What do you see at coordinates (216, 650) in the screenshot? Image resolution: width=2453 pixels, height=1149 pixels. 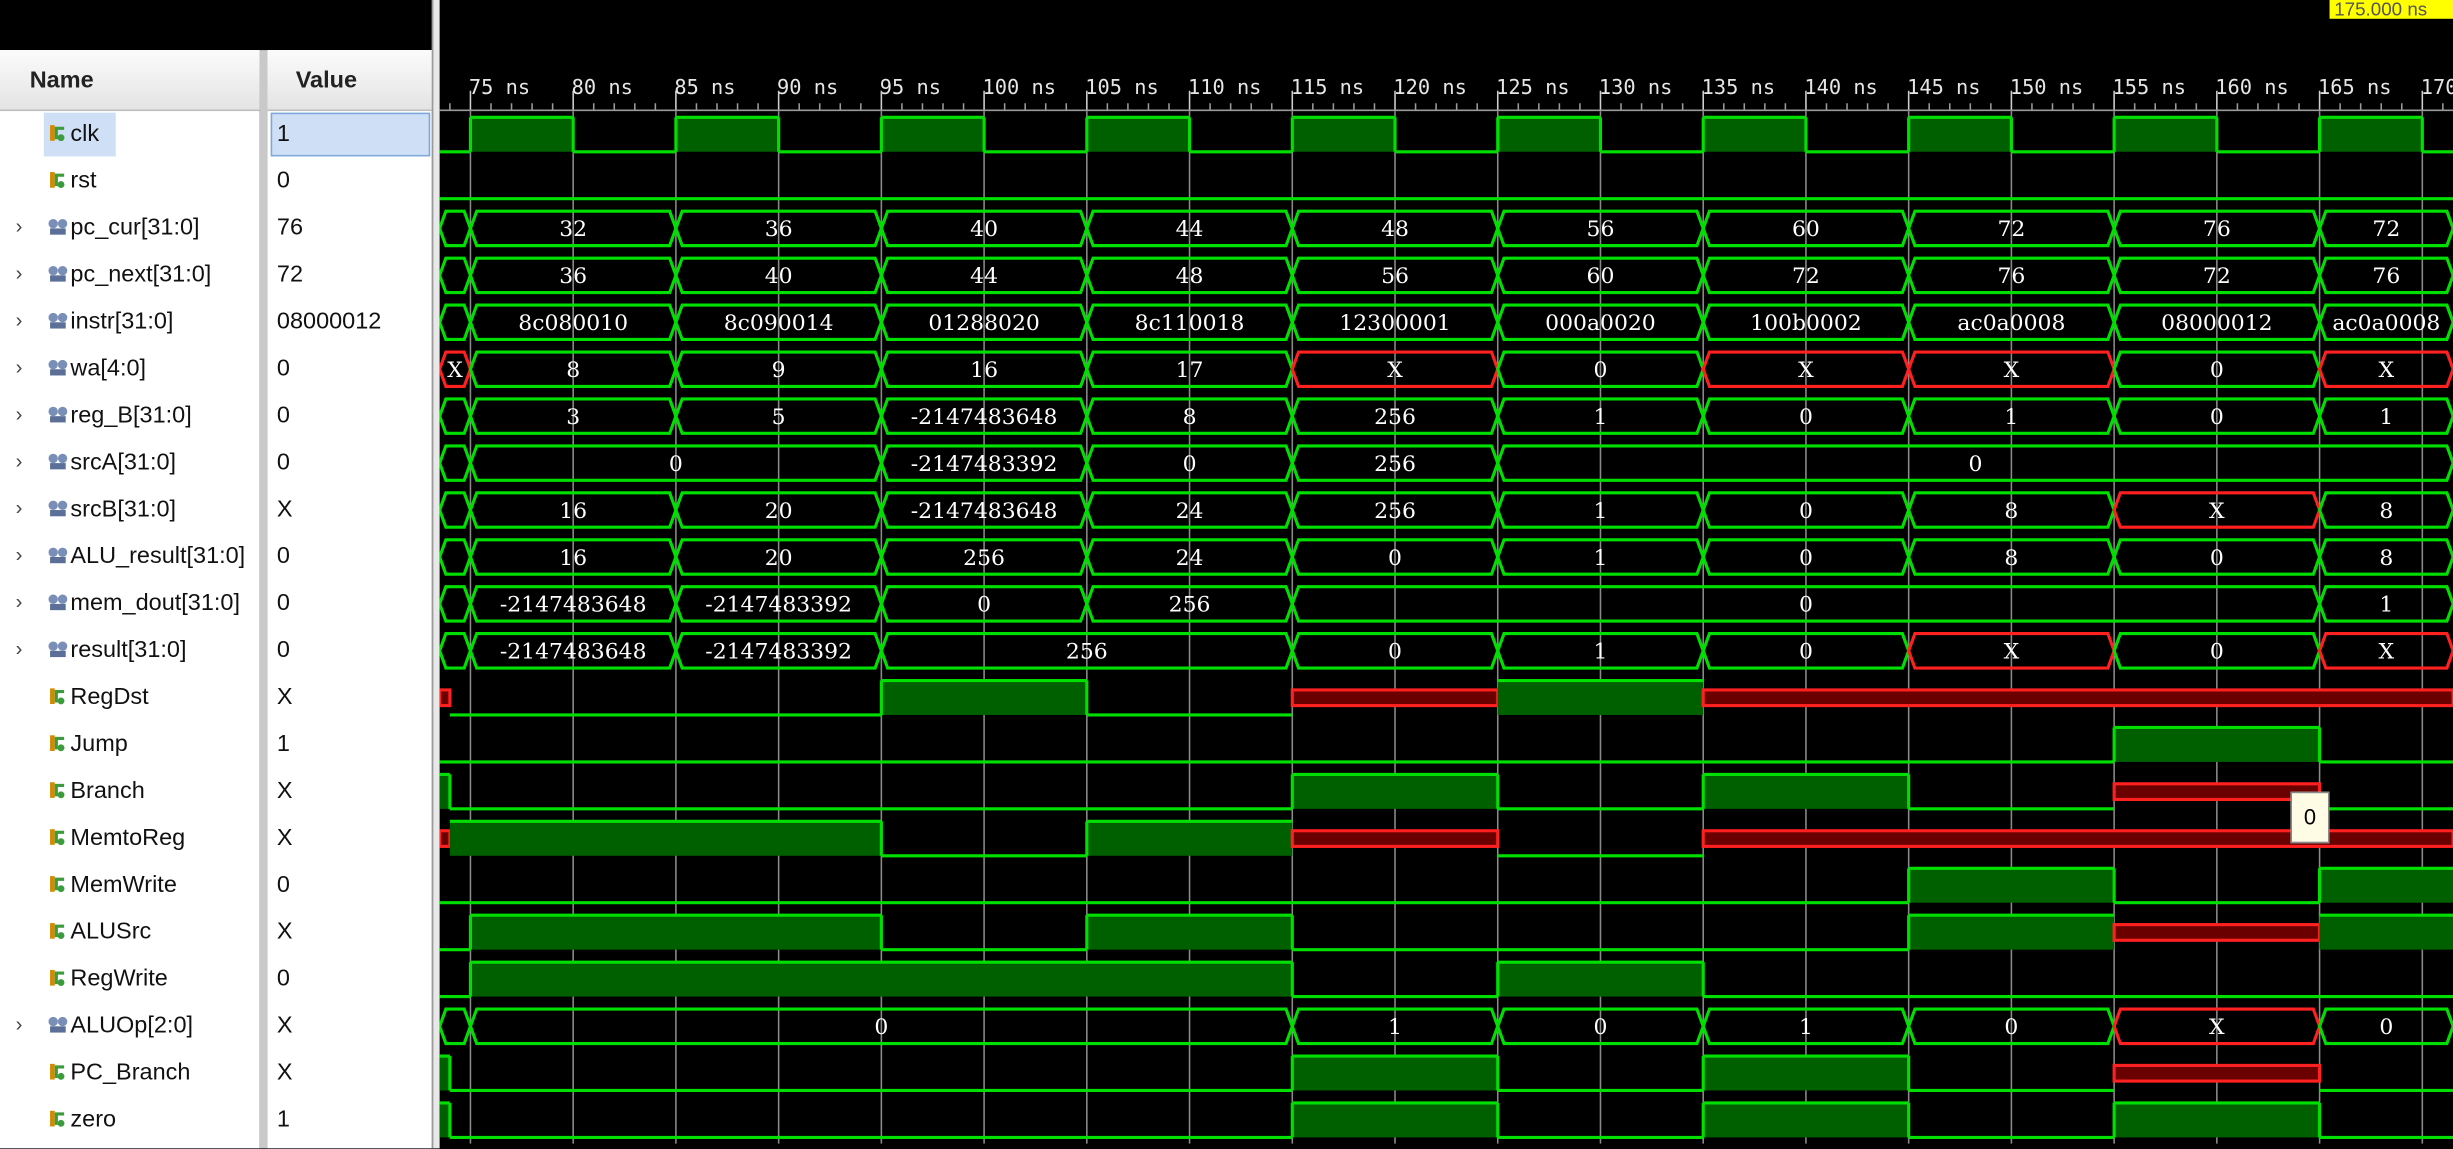 I see `signal-row: › result[31:0] 0` at bounding box center [216, 650].